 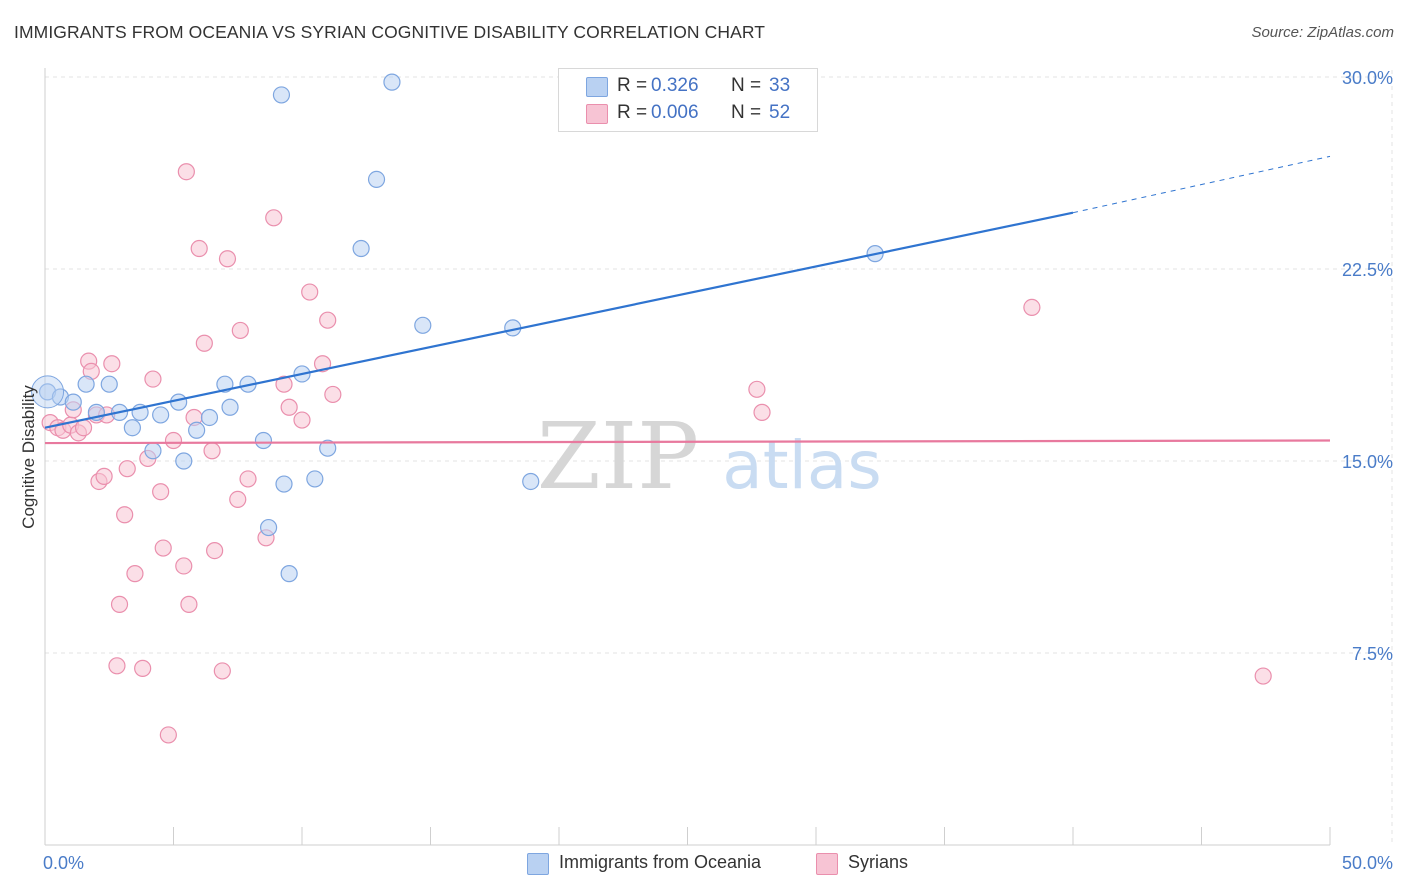 I want to click on n-value: 33, so click(x=780, y=85).